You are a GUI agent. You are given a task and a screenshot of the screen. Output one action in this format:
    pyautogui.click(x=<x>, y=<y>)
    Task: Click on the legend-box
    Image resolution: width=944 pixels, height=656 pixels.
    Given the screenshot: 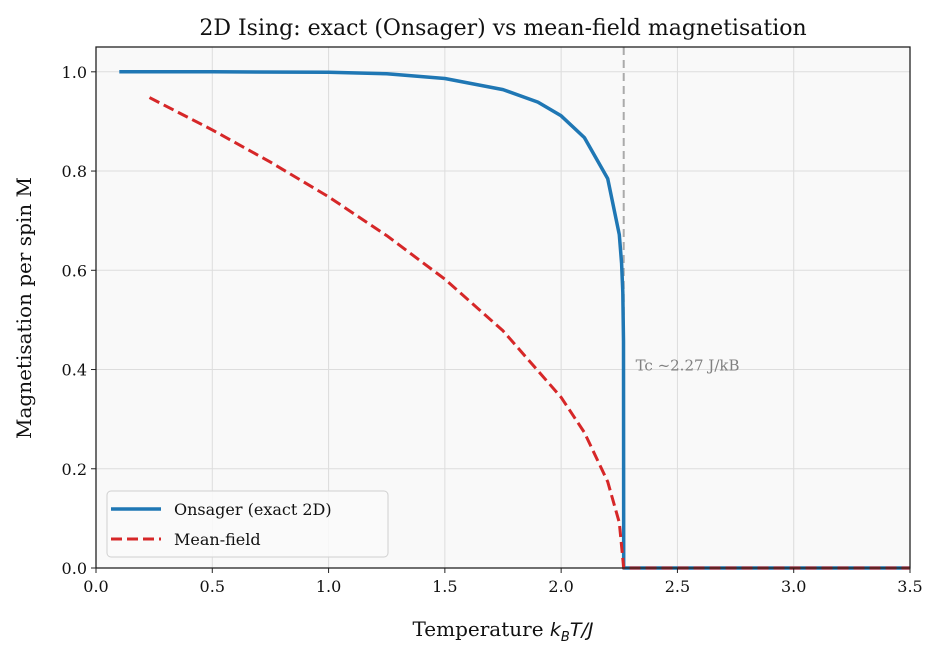 What is the action you would take?
    pyautogui.click(x=247, y=524)
    